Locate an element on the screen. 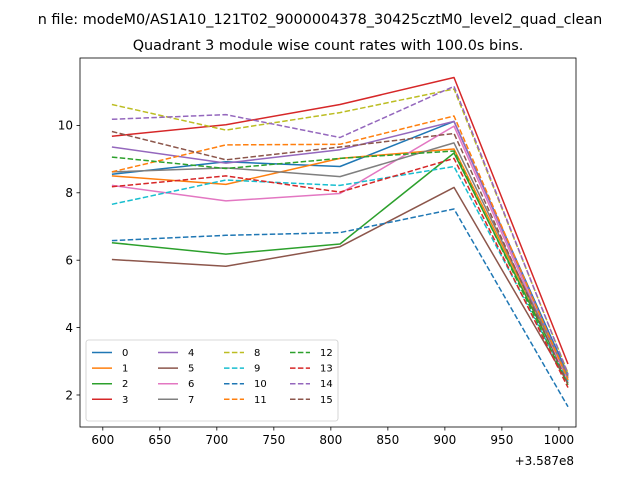  legend-label-5: 5 is located at coordinates (191, 369).